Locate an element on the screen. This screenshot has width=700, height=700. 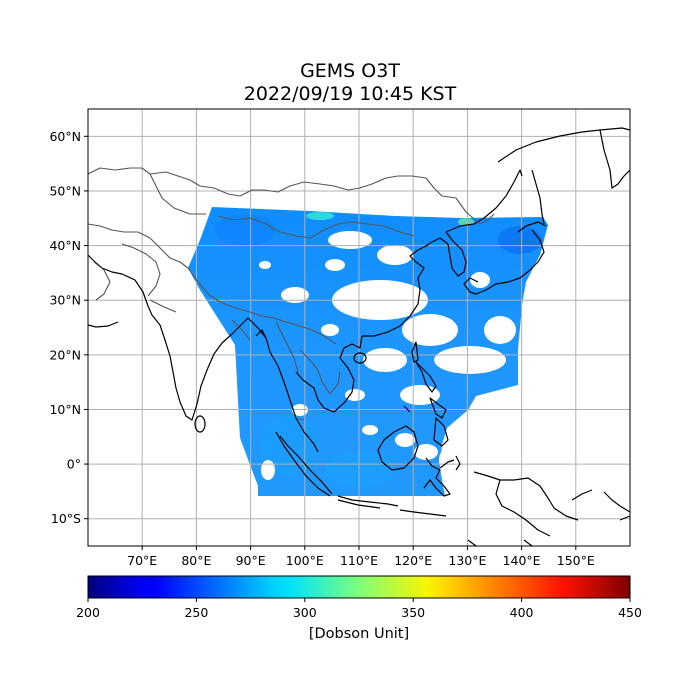
lon-tick-label: 130°E is located at coordinates (467, 560).